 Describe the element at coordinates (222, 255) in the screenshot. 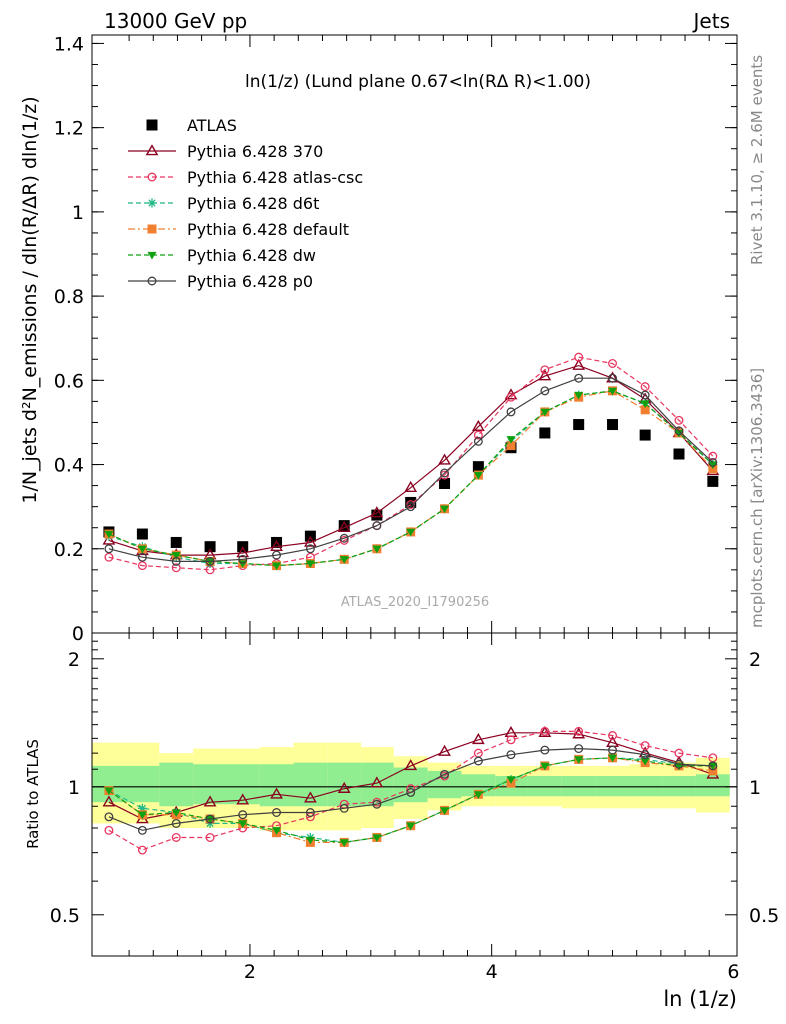

I see `legend-item: Pythia 6.428 dw` at that location.